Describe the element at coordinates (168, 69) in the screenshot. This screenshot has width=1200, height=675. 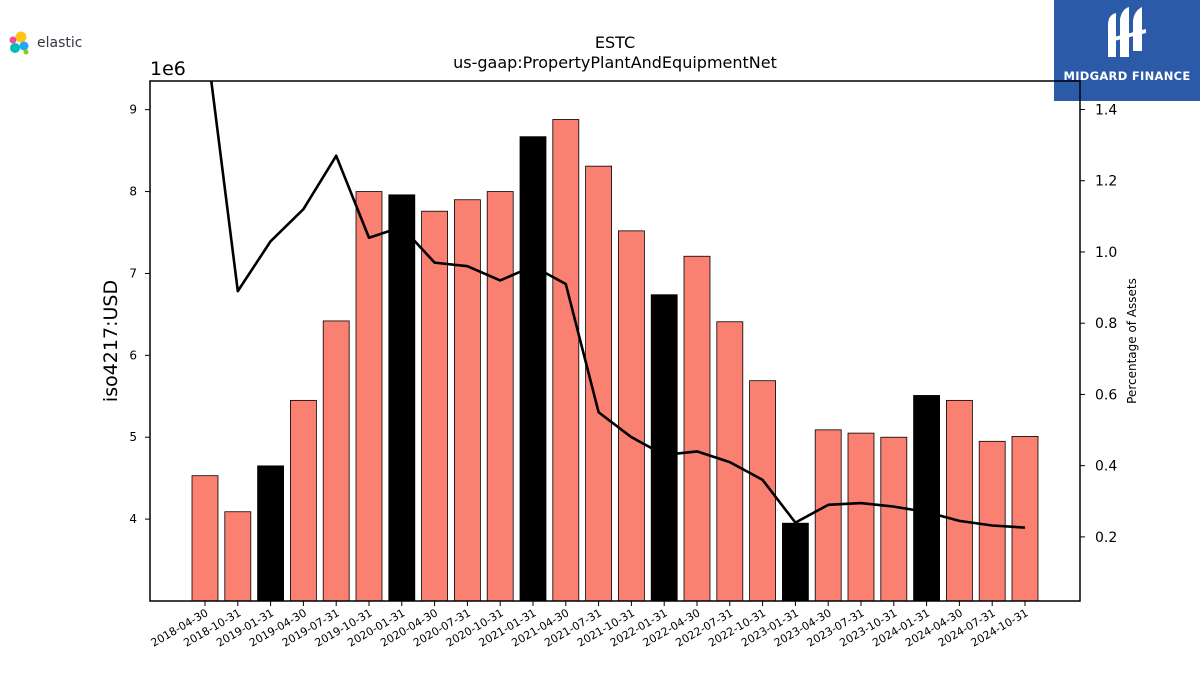
I see `y-axis-offset-label: 1e6` at that location.